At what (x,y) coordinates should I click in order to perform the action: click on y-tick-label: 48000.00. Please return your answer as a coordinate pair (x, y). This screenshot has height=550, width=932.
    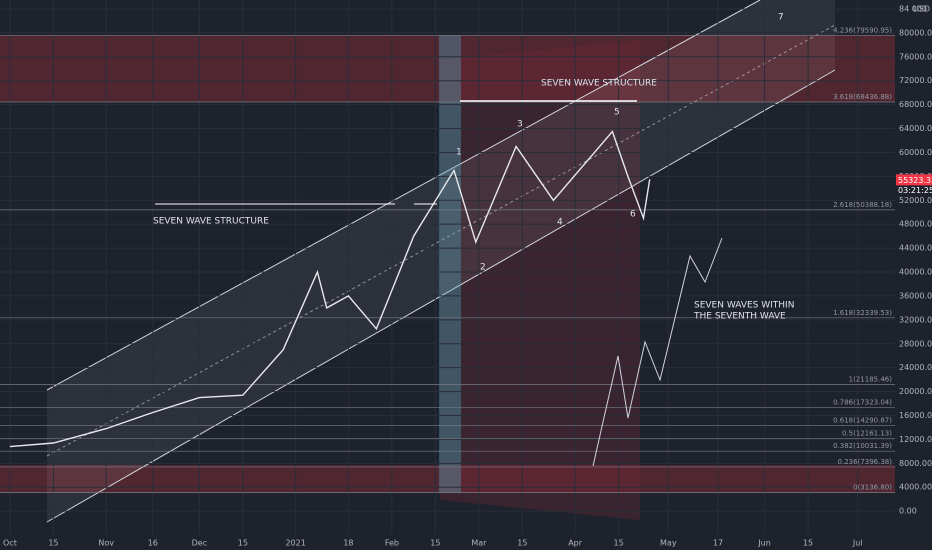
    Looking at the image, I should click on (915, 224).